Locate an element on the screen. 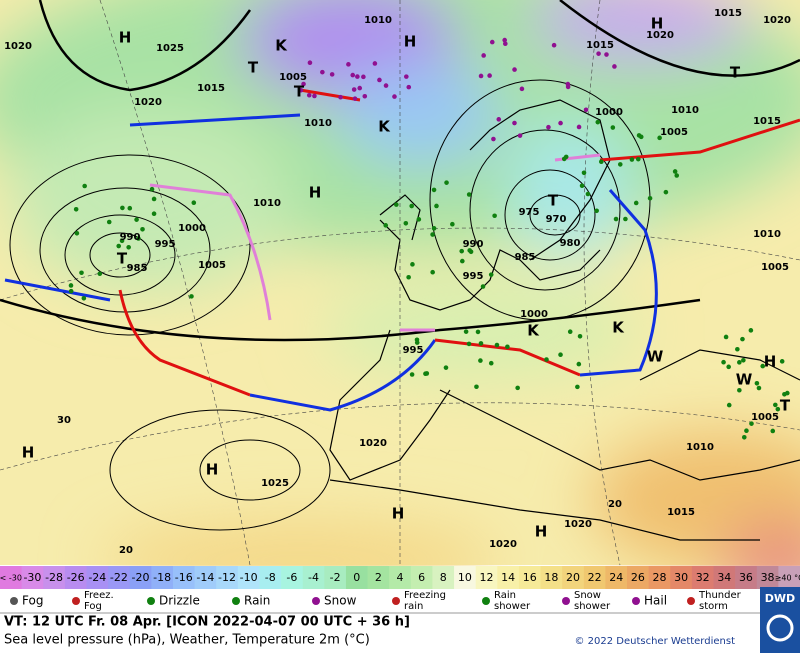  logo-icon is located at coordinates (780, 628).